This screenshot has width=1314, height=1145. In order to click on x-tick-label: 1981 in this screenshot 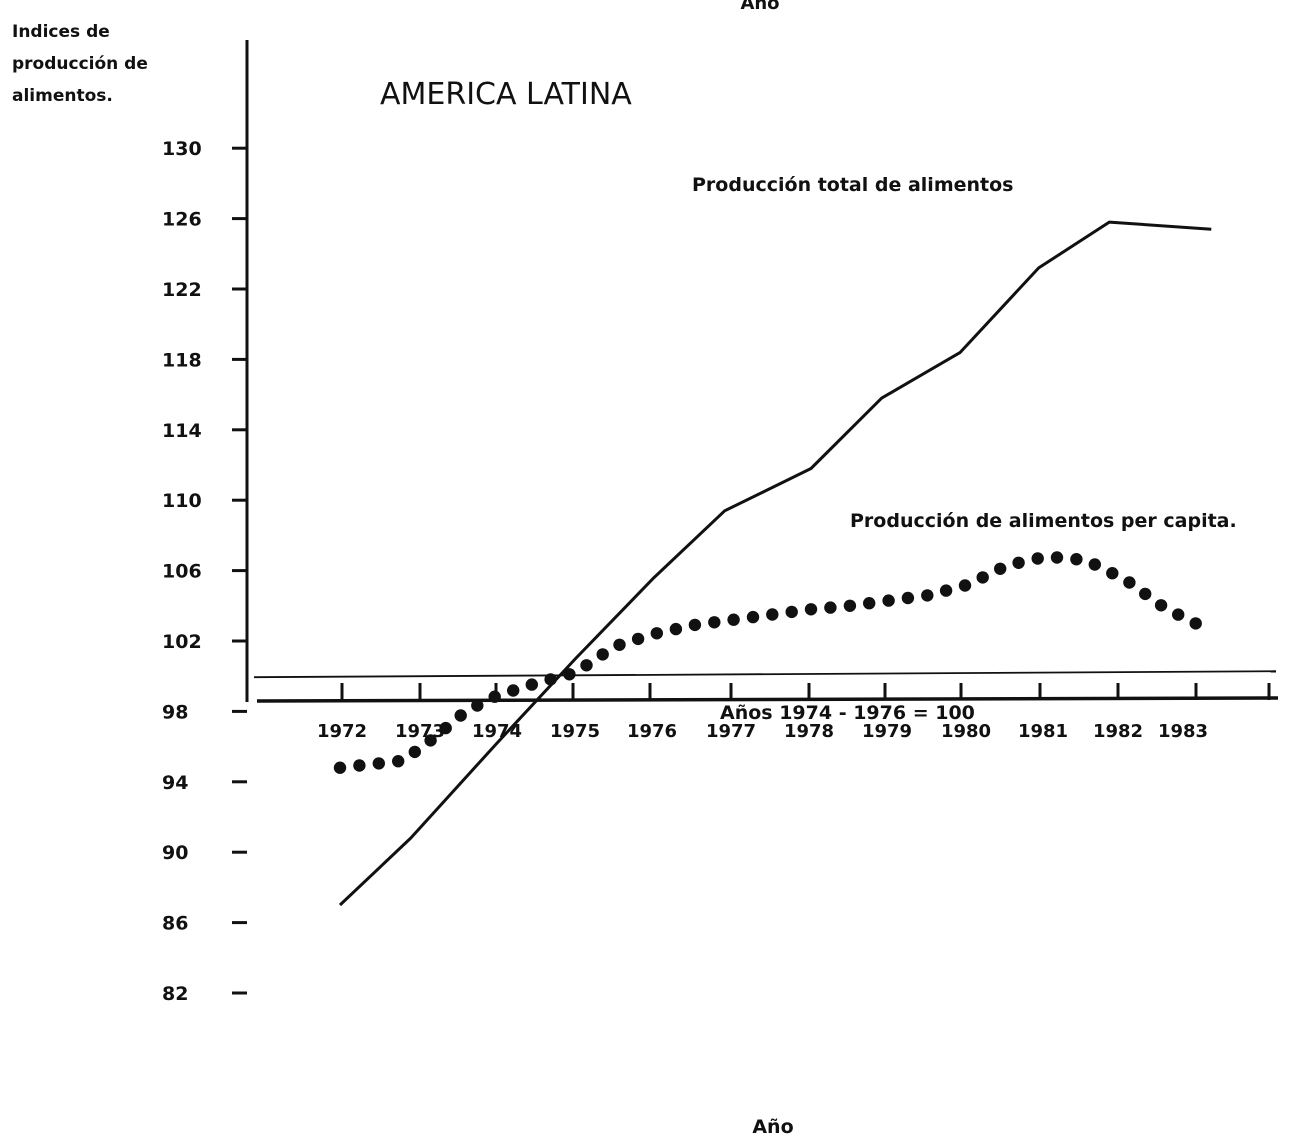, I will do `click(1043, 731)`.